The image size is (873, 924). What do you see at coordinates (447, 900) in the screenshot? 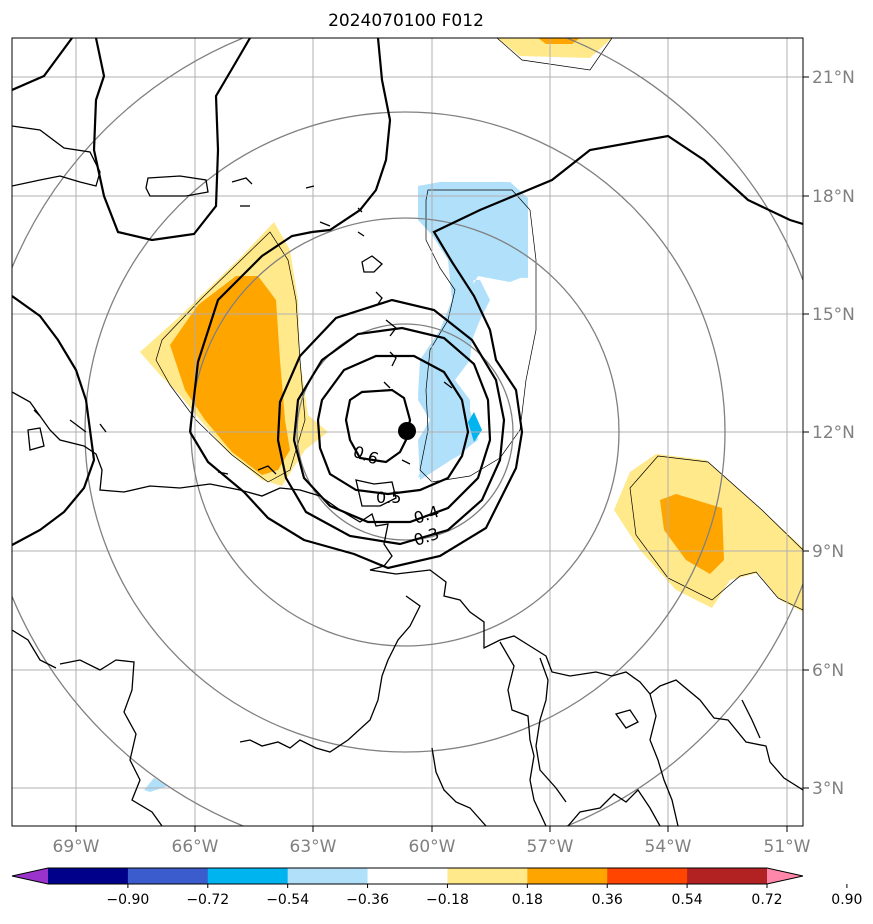
I see `colorbar-tick-label: −0.18` at bounding box center [447, 900].